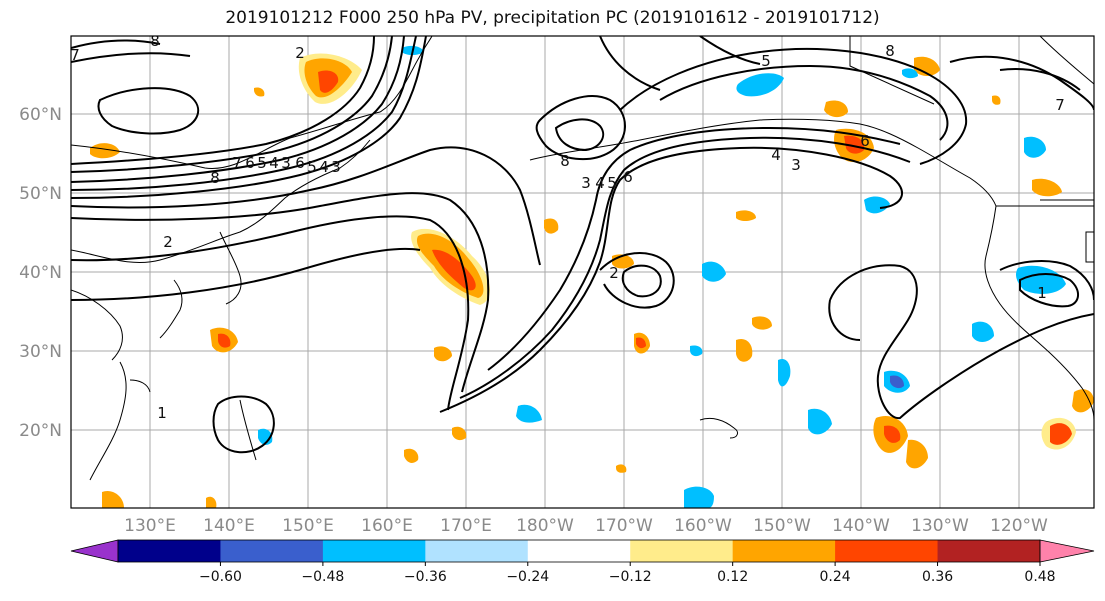  I want to click on longitude-label: 150°W, so click(782, 526).